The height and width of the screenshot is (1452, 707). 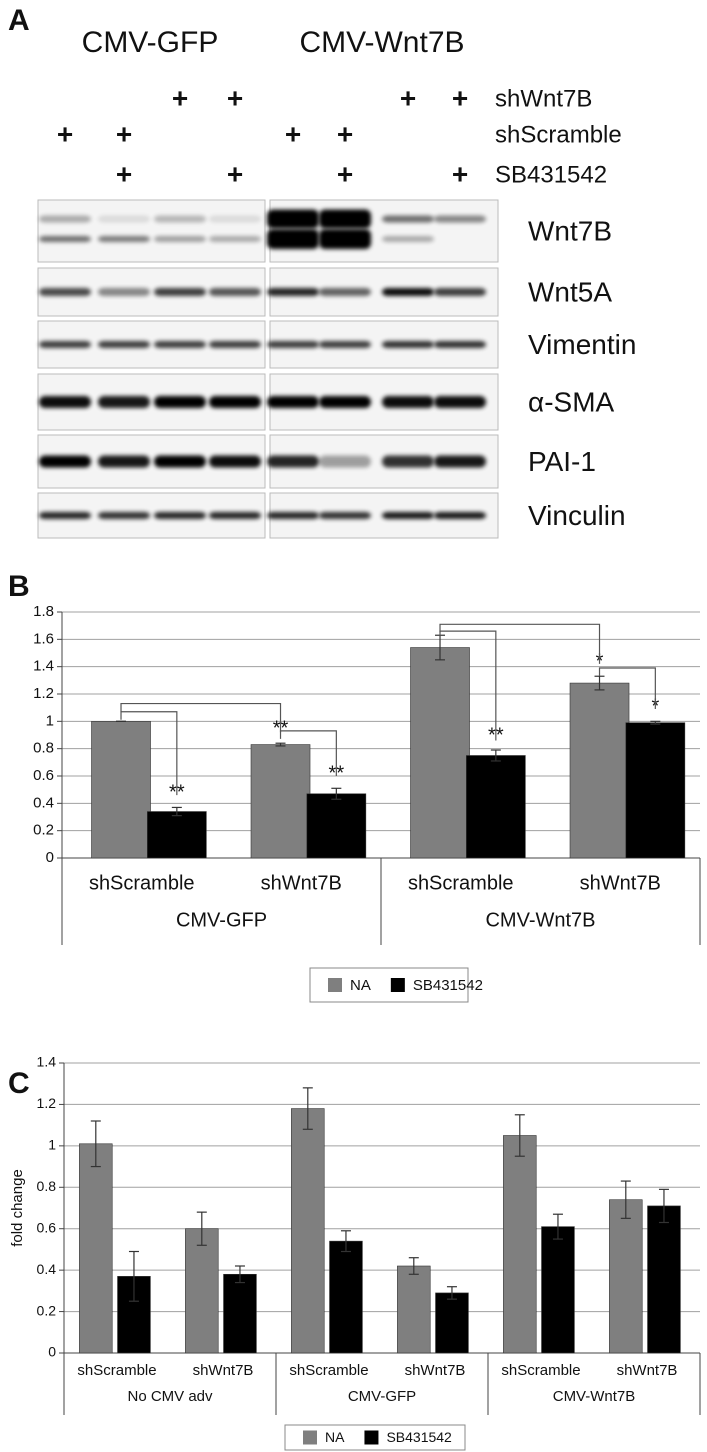 I want to click on y-axis-label: fold change, so click(x=17, y=1208).